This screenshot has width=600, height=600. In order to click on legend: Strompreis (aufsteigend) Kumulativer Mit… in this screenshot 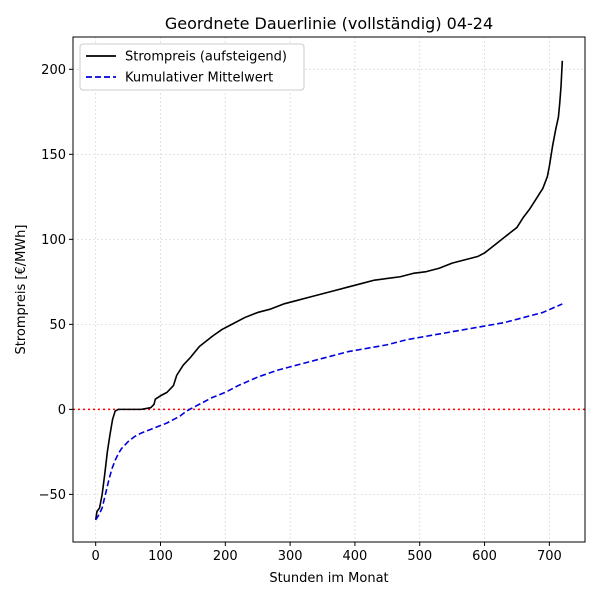, I will do `click(192, 67)`.